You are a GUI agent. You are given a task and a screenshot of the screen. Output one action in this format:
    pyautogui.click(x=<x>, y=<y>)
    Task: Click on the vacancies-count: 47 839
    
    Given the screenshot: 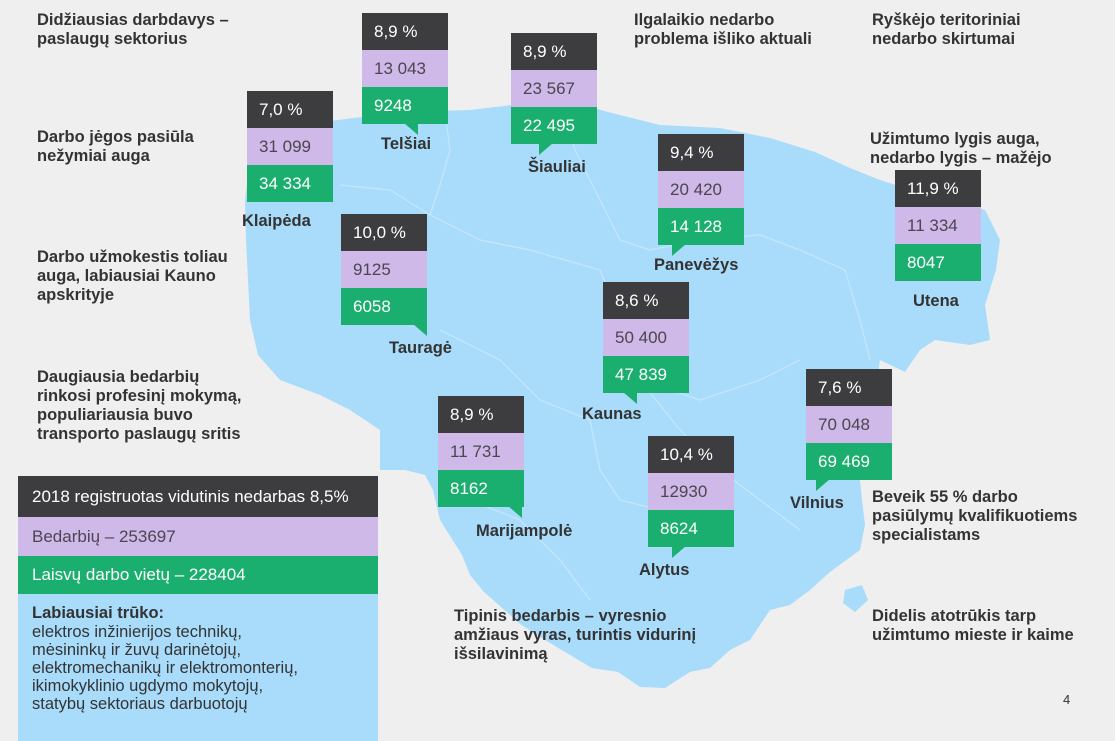 What is the action you would take?
    pyautogui.click(x=646, y=380)
    